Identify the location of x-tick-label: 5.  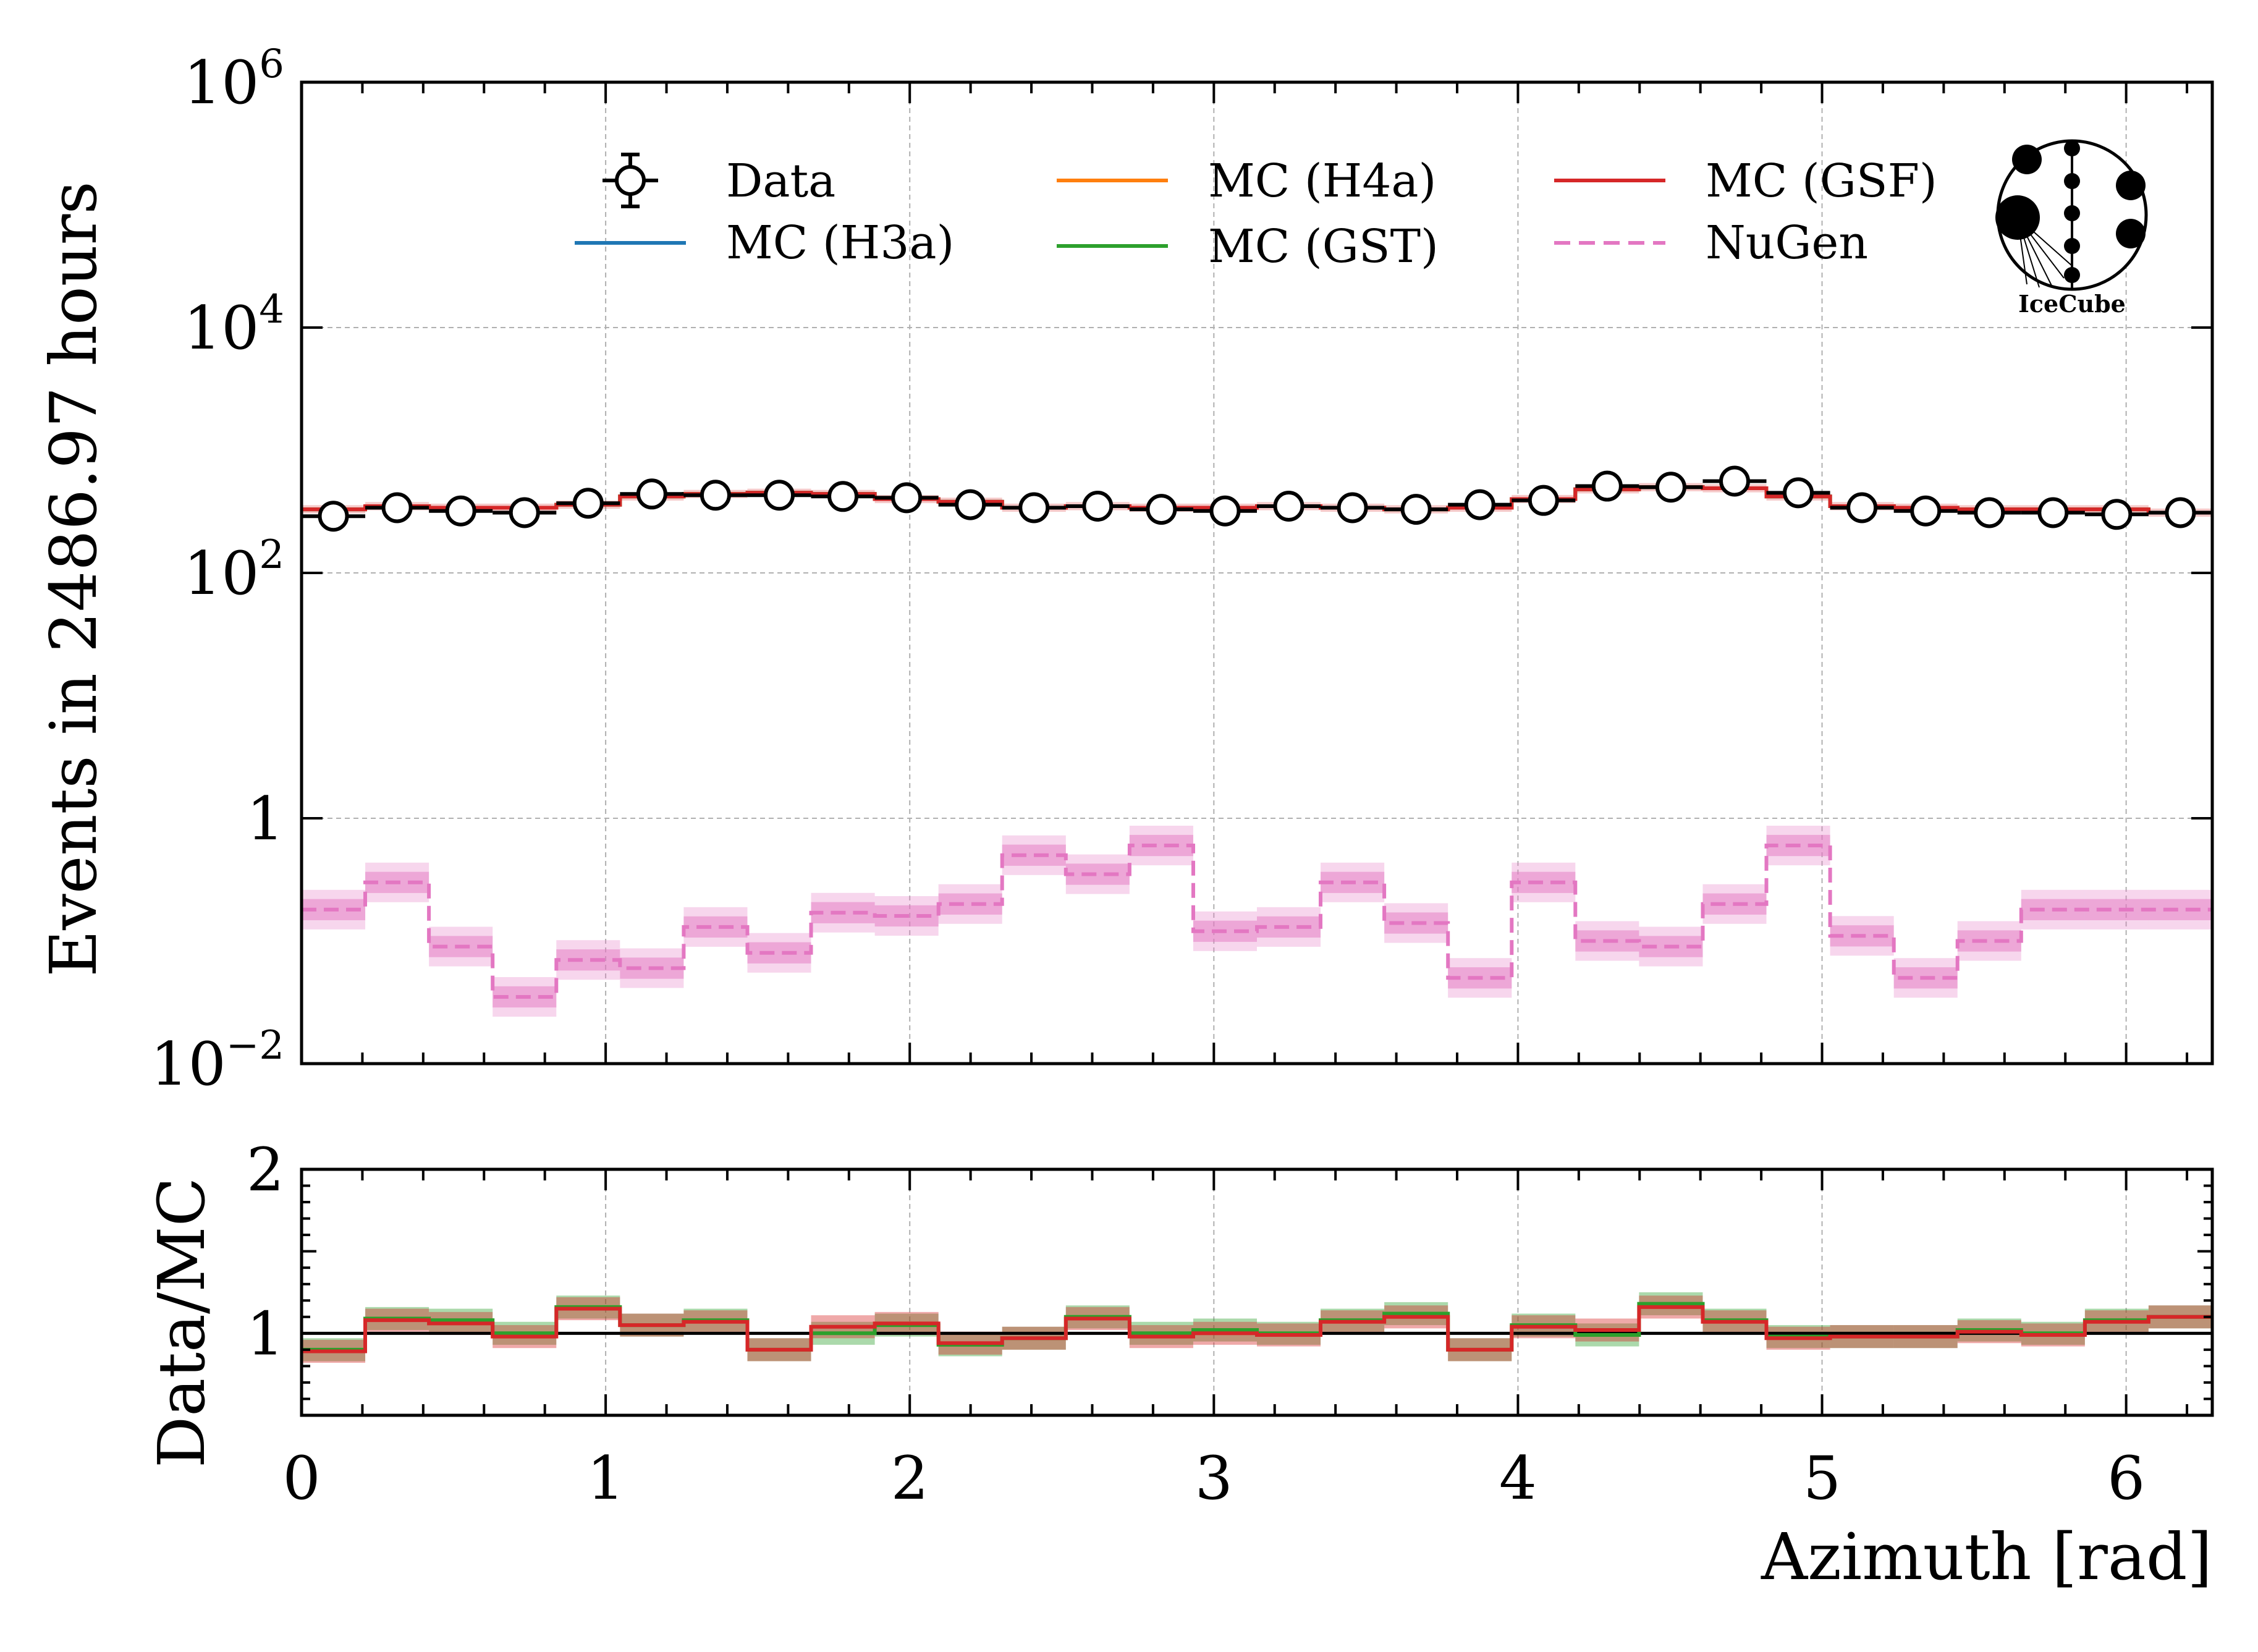
(1822, 1478).